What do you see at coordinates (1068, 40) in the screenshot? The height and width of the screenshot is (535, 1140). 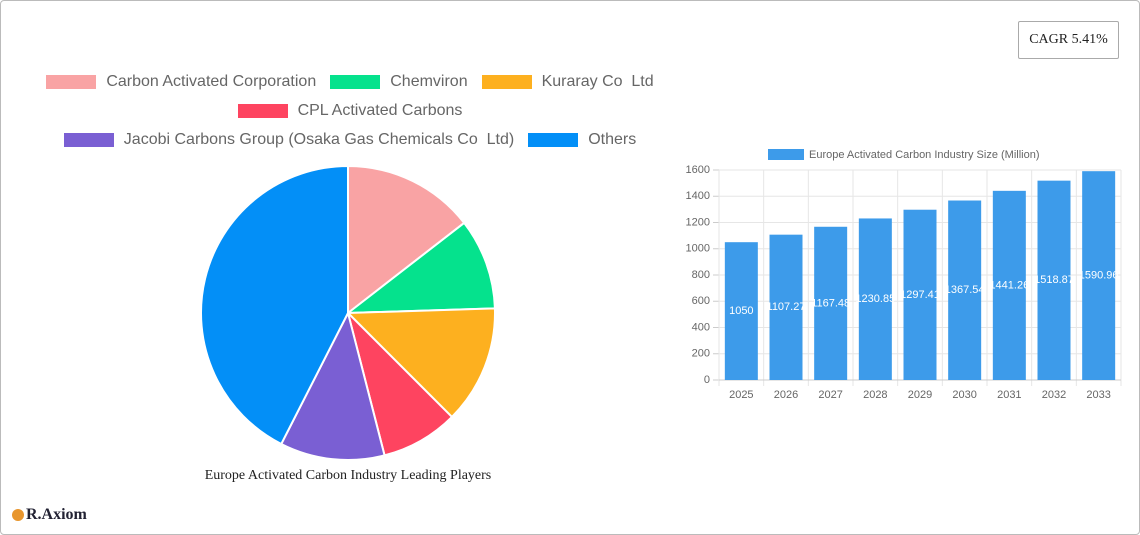 I see `cagr-badge: CAGR 5.41%` at bounding box center [1068, 40].